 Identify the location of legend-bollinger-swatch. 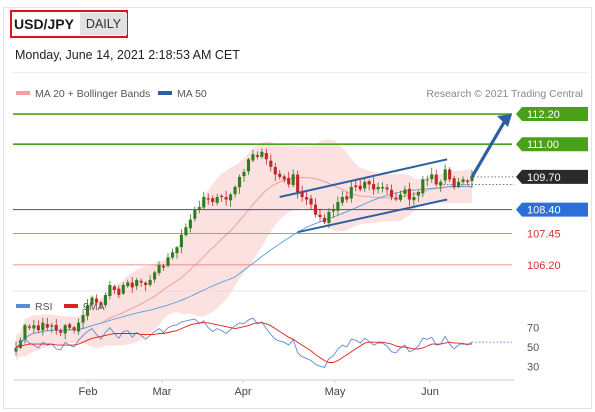
(23, 93).